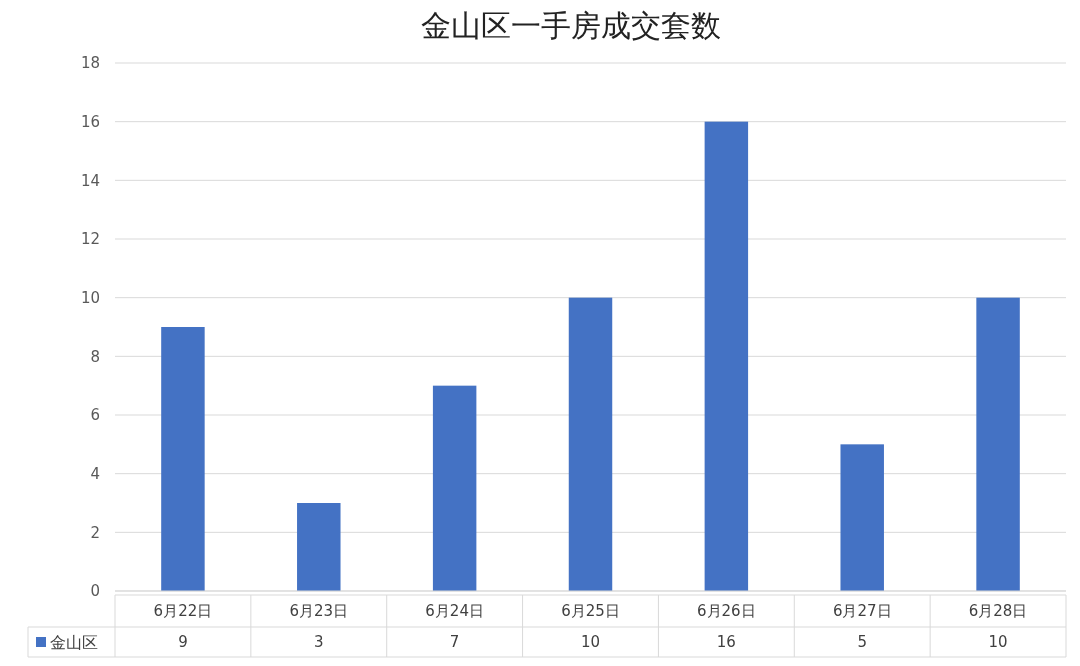 This screenshot has height=666, width=1080. What do you see at coordinates (90, 180) in the screenshot?
I see `y-tick-label: 14` at bounding box center [90, 180].